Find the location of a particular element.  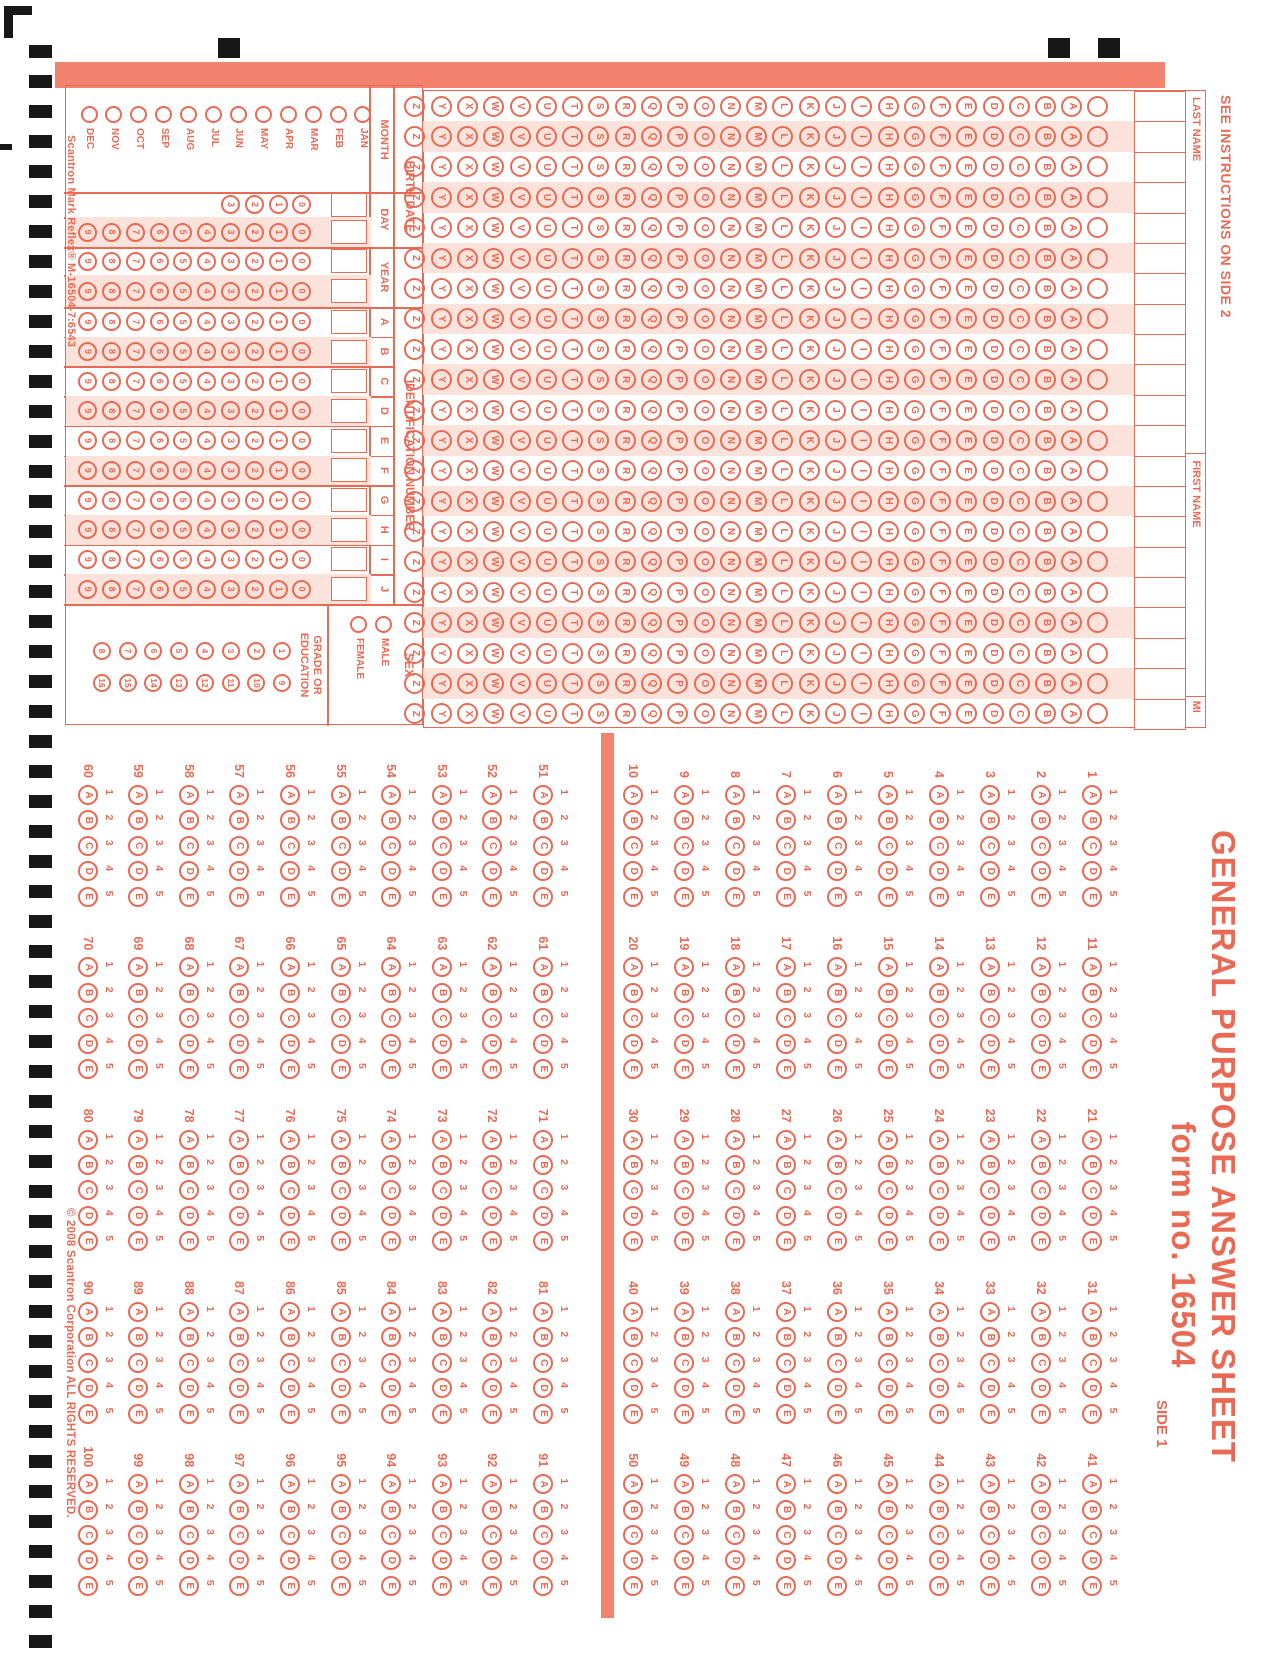

day-tens-entry-box is located at coordinates (349, 204).